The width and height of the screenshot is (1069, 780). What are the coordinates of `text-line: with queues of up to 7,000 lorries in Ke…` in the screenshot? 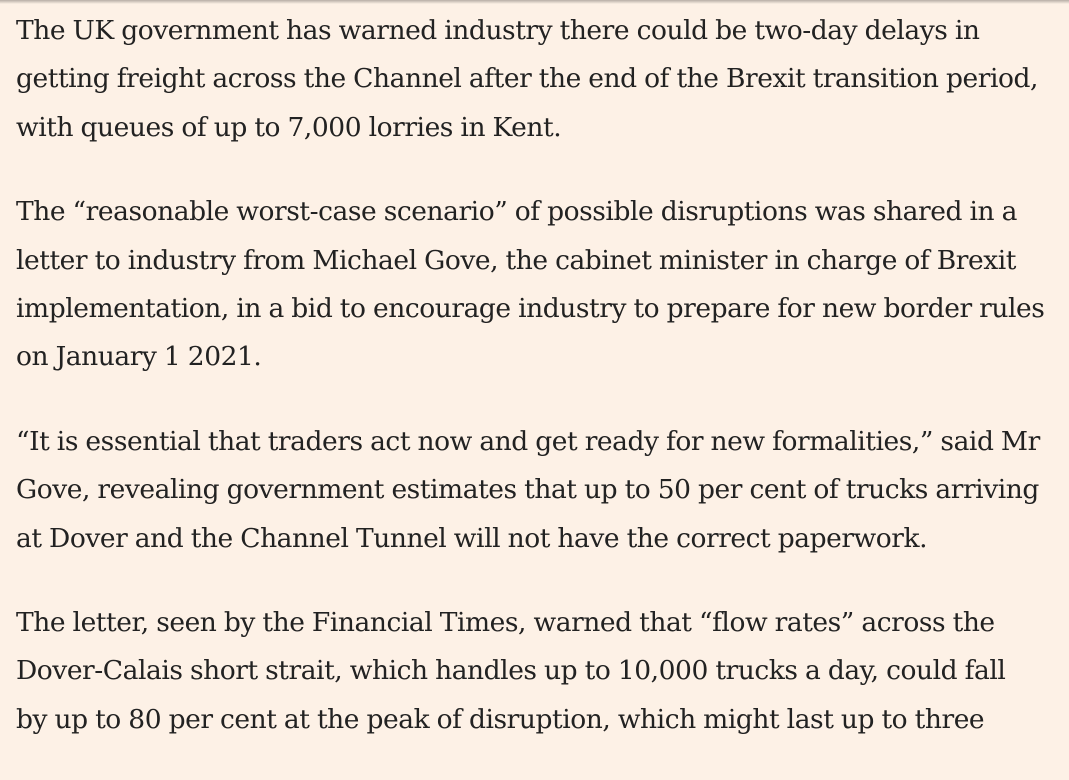 It's located at (289, 127).